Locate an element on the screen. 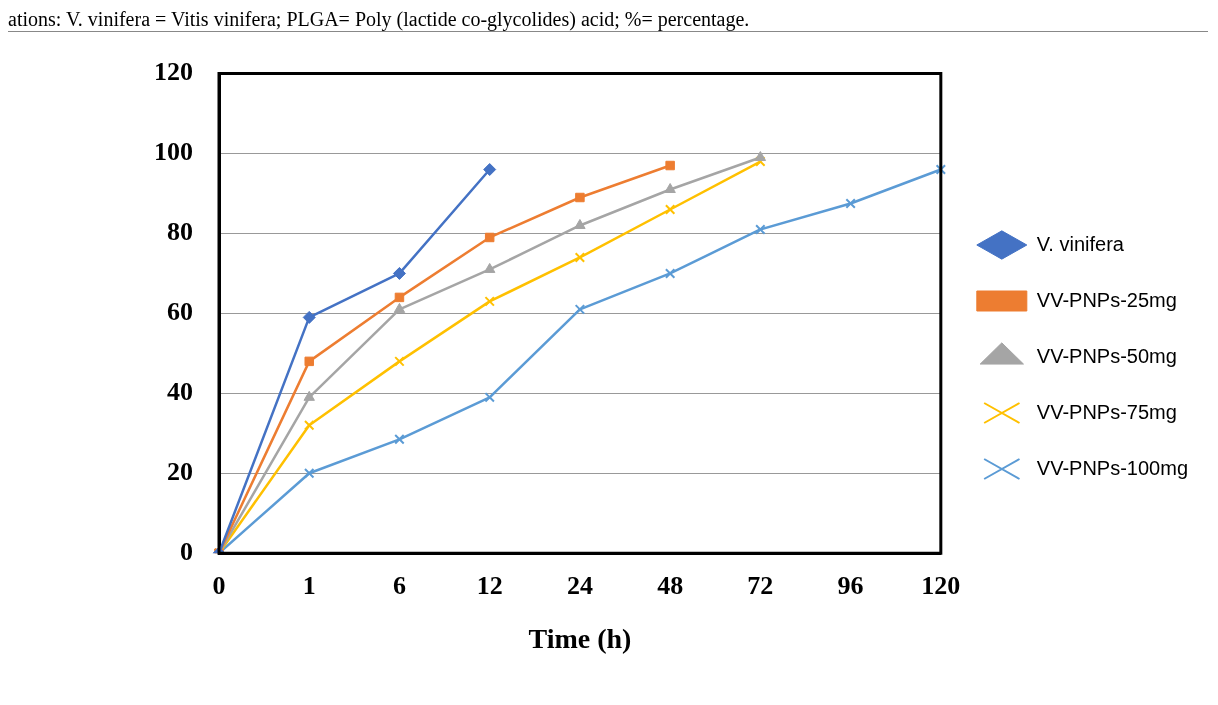 This screenshot has height=705, width=1218. y-tick-label: 60 is located at coordinates (180, 312).